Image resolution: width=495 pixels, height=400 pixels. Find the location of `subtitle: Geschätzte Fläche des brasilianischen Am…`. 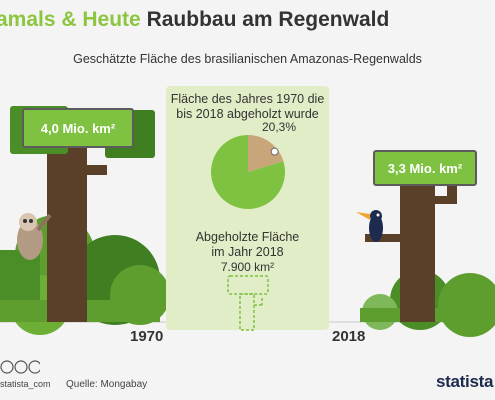

subtitle: Geschätzte Fläche des brasilianischen Am… is located at coordinates (247, 59).